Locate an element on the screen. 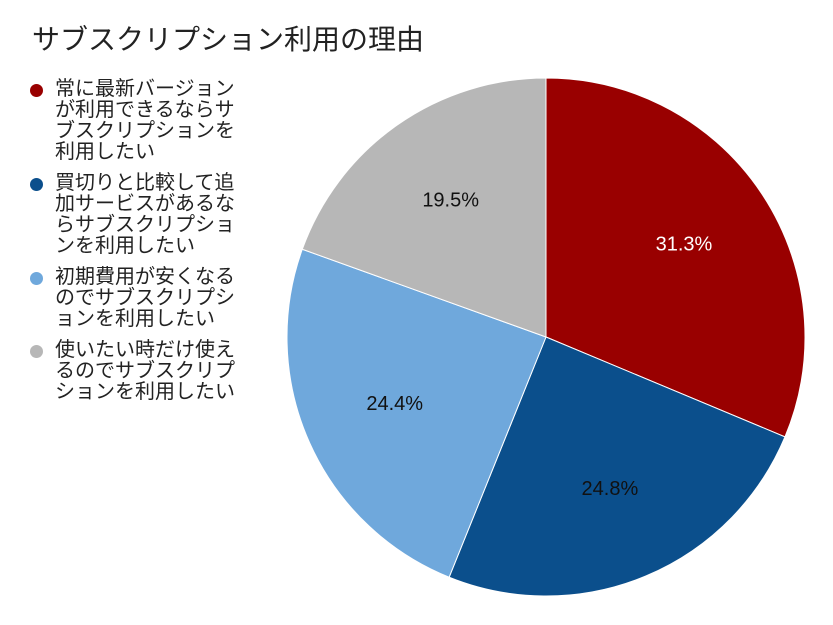 The image size is (833, 625). slice-value-label-3: 24.4% is located at coordinates (394, 404).